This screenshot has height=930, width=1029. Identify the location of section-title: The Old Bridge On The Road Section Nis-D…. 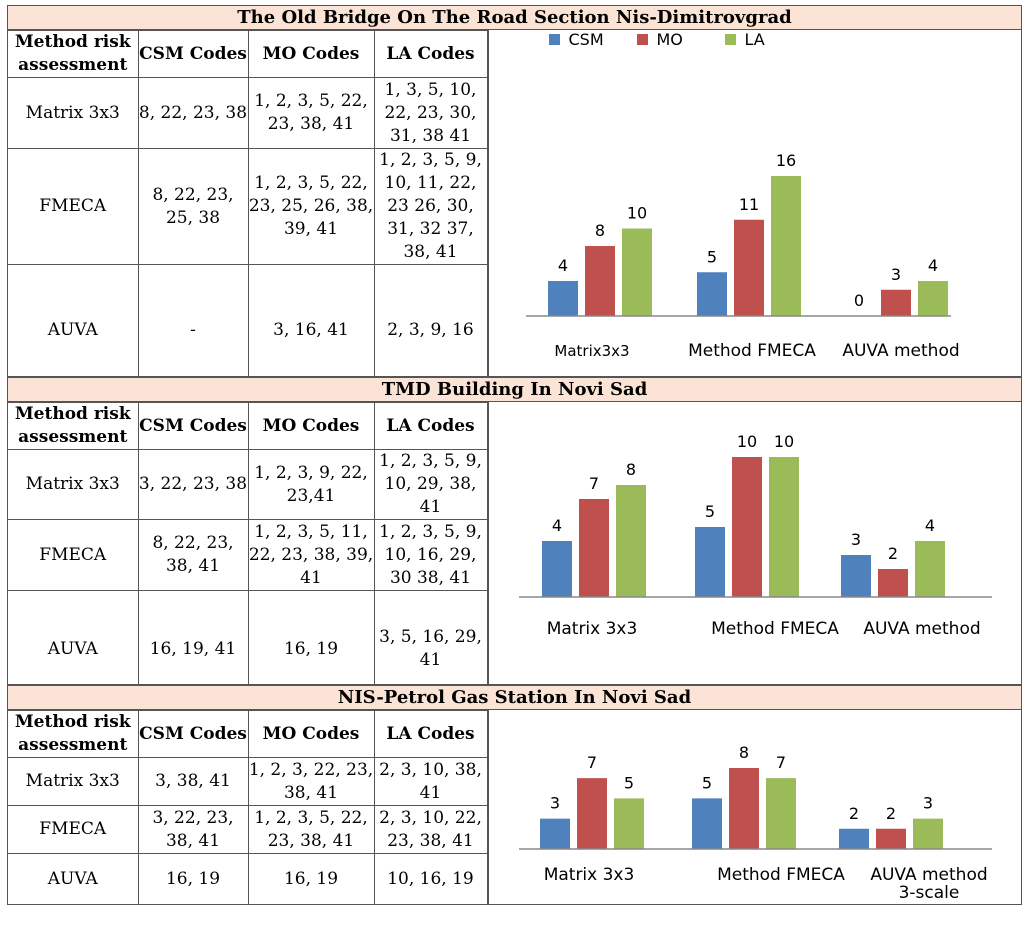
(514, 17).